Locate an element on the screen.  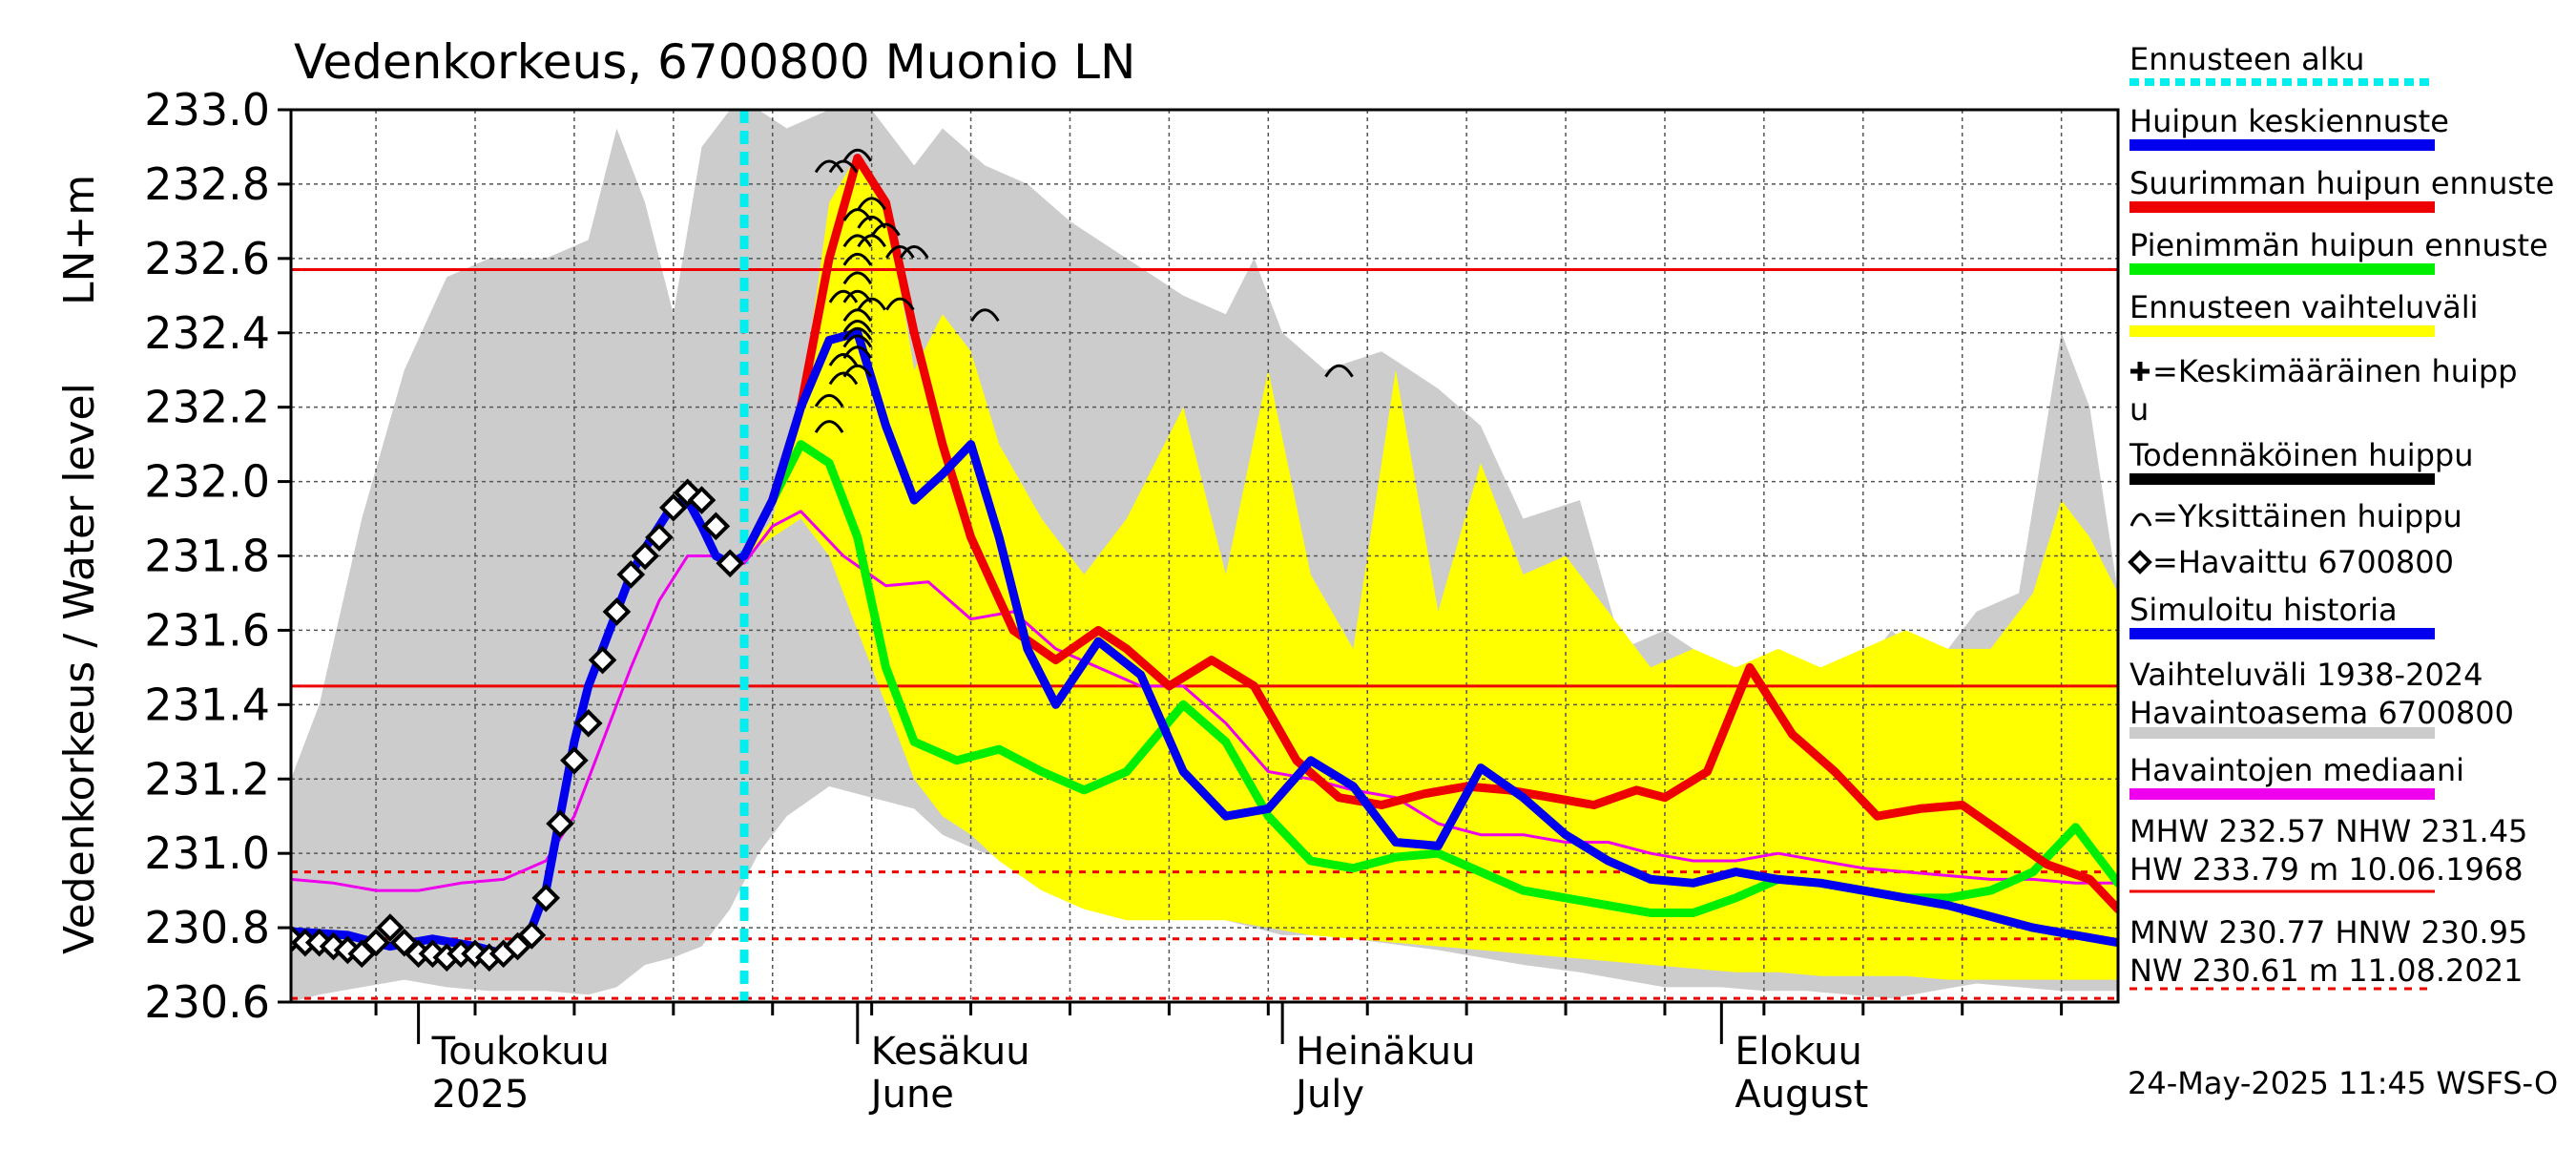
legend-label-line2: u is located at coordinates (2139, 409).